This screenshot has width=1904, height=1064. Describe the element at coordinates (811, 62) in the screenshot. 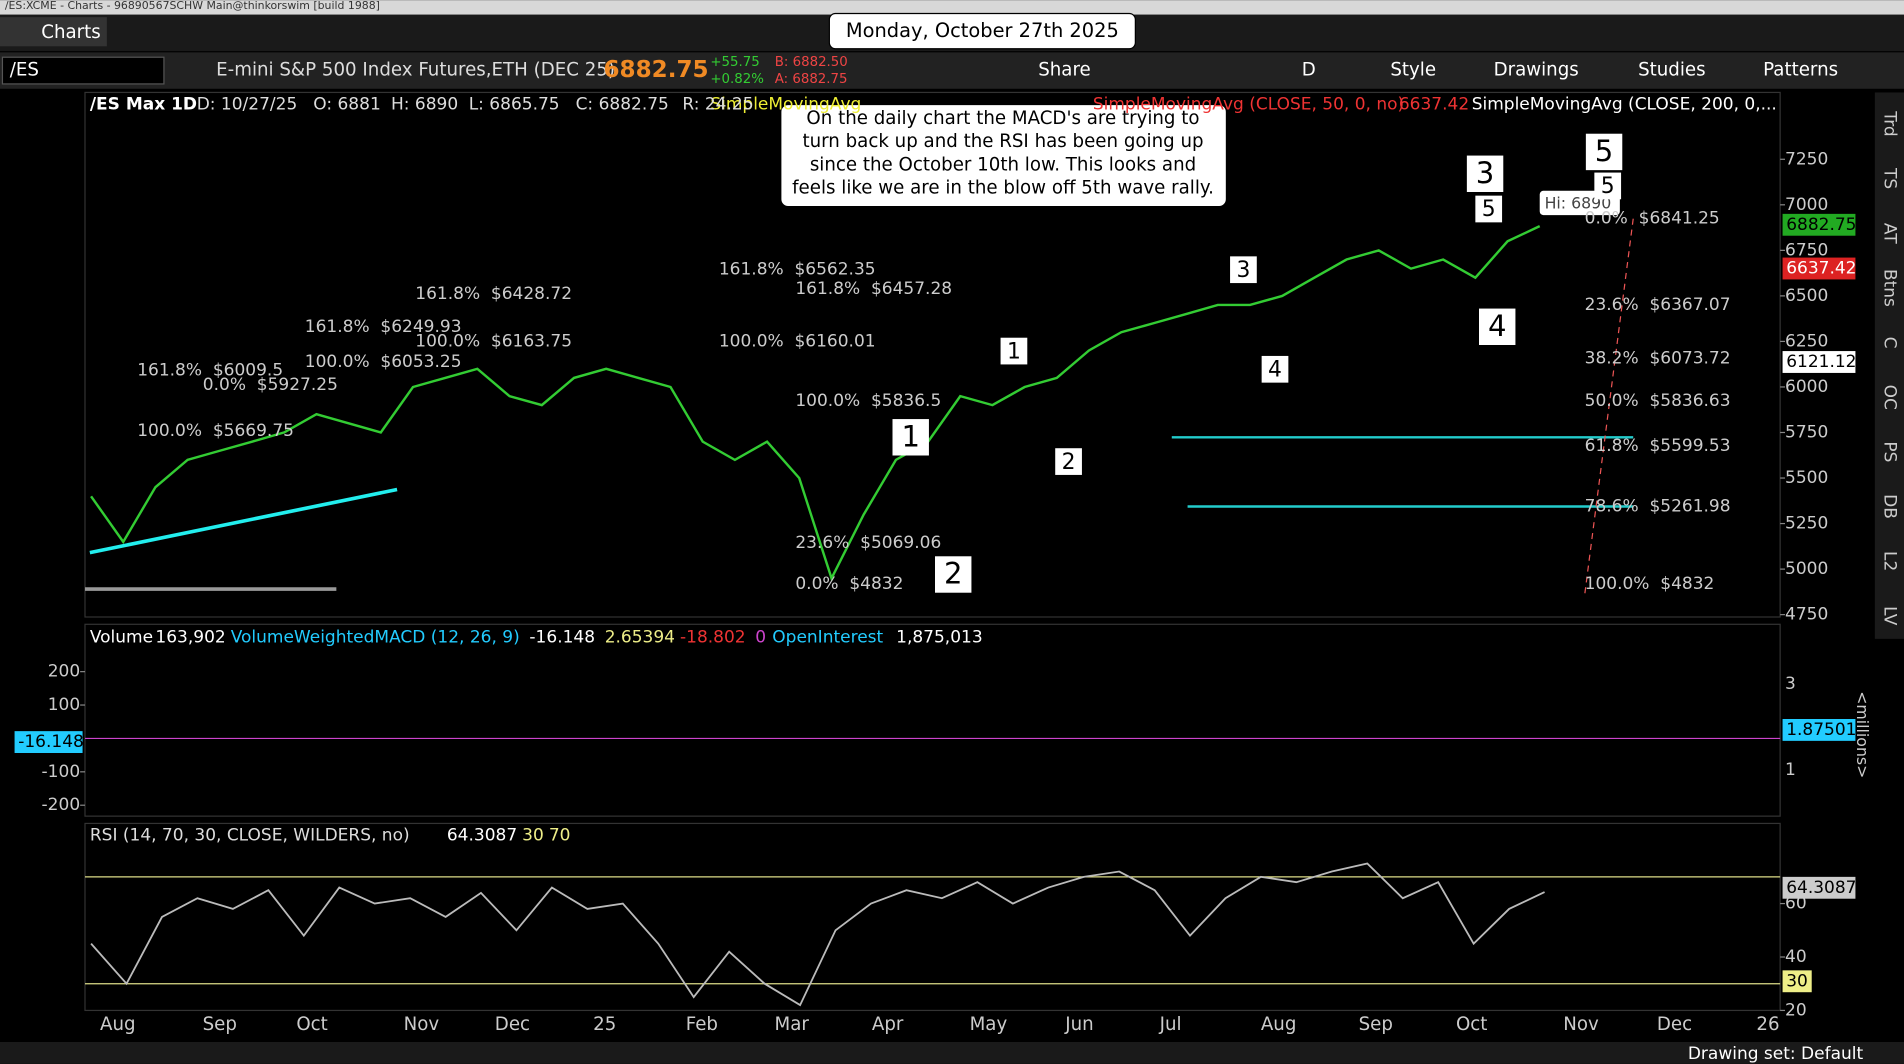

I see `bid: B: 6882.50` at that location.